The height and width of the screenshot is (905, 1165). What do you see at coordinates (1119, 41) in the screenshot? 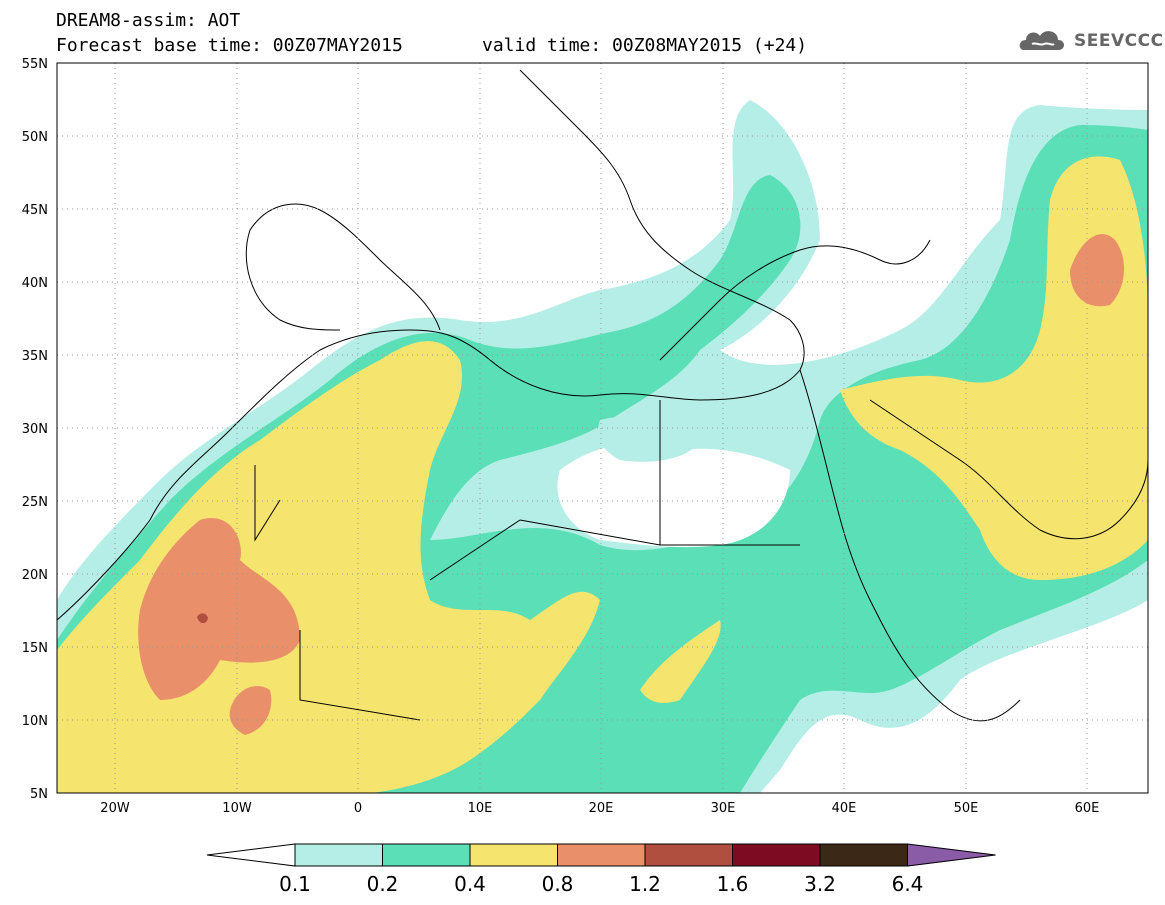
I see `logo-text: SEEVCCC` at bounding box center [1119, 41].